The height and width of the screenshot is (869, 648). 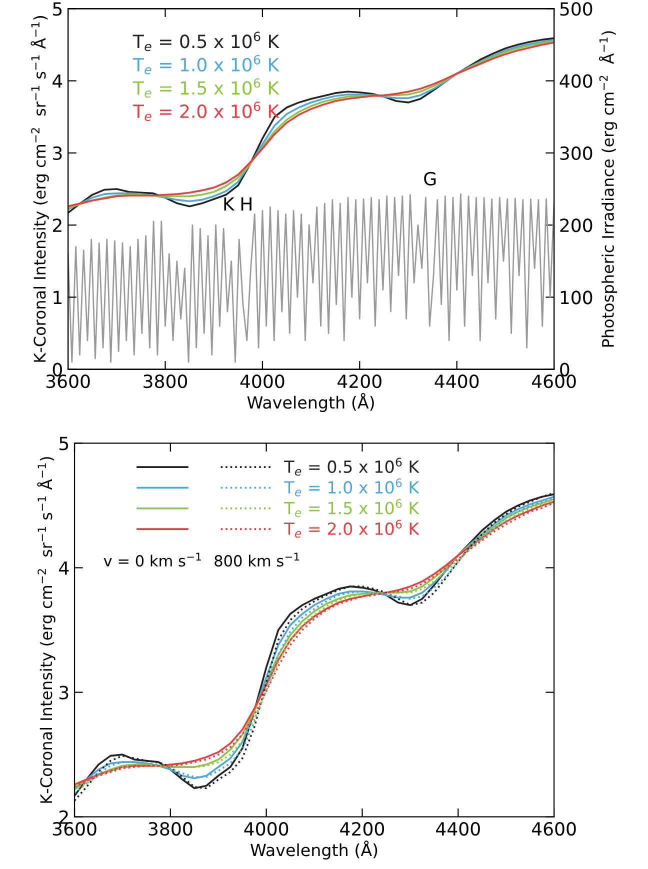 What do you see at coordinates (576, 153) in the screenshot?
I see `y2-tick-label: 300` at bounding box center [576, 153].